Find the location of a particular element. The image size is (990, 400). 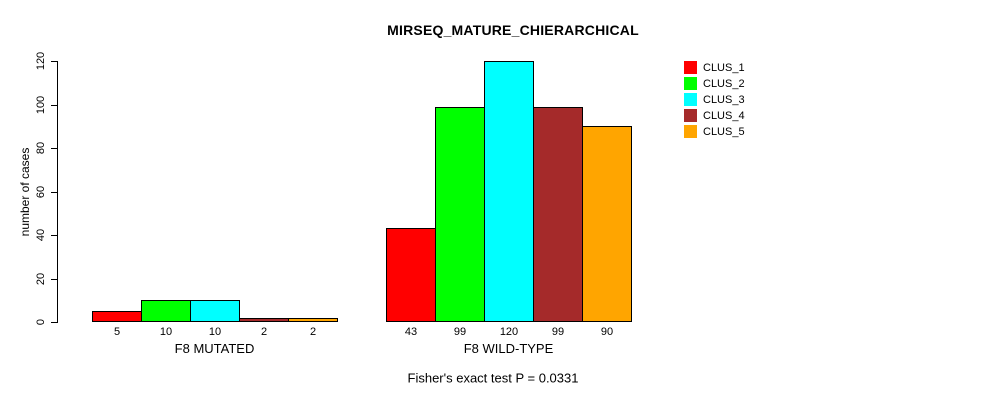

y-tick-label: 120 is located at coordinates (41, 61).